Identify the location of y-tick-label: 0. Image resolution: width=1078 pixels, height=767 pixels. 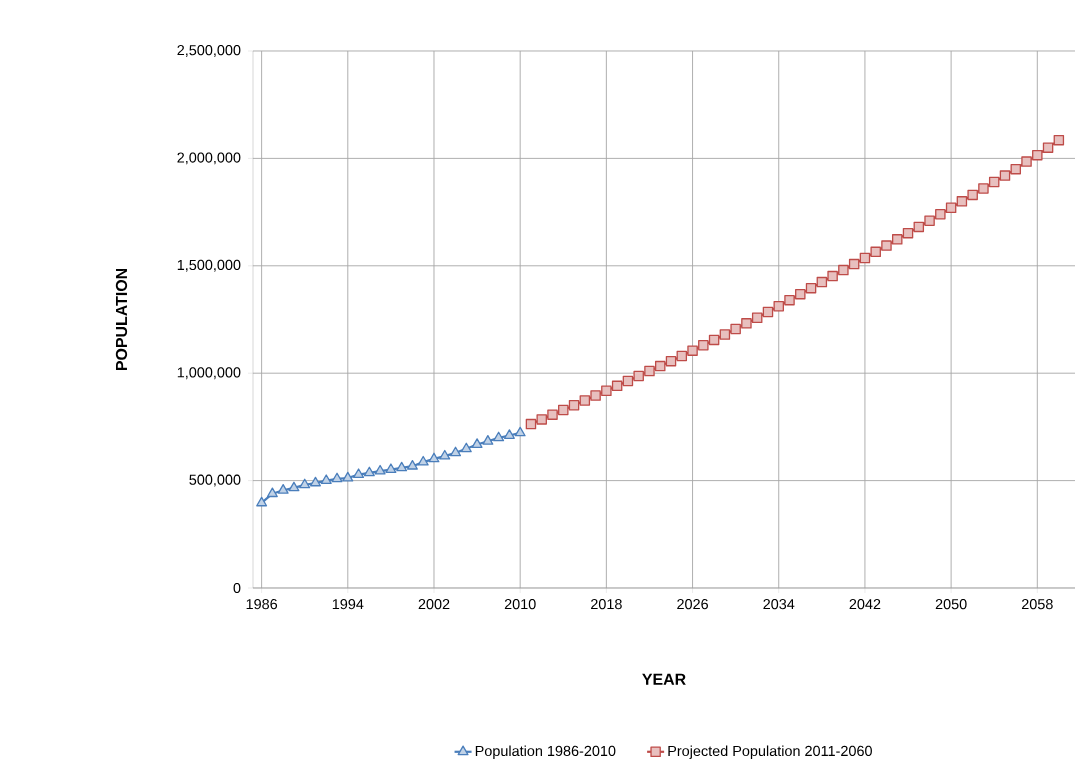
(237, 588).